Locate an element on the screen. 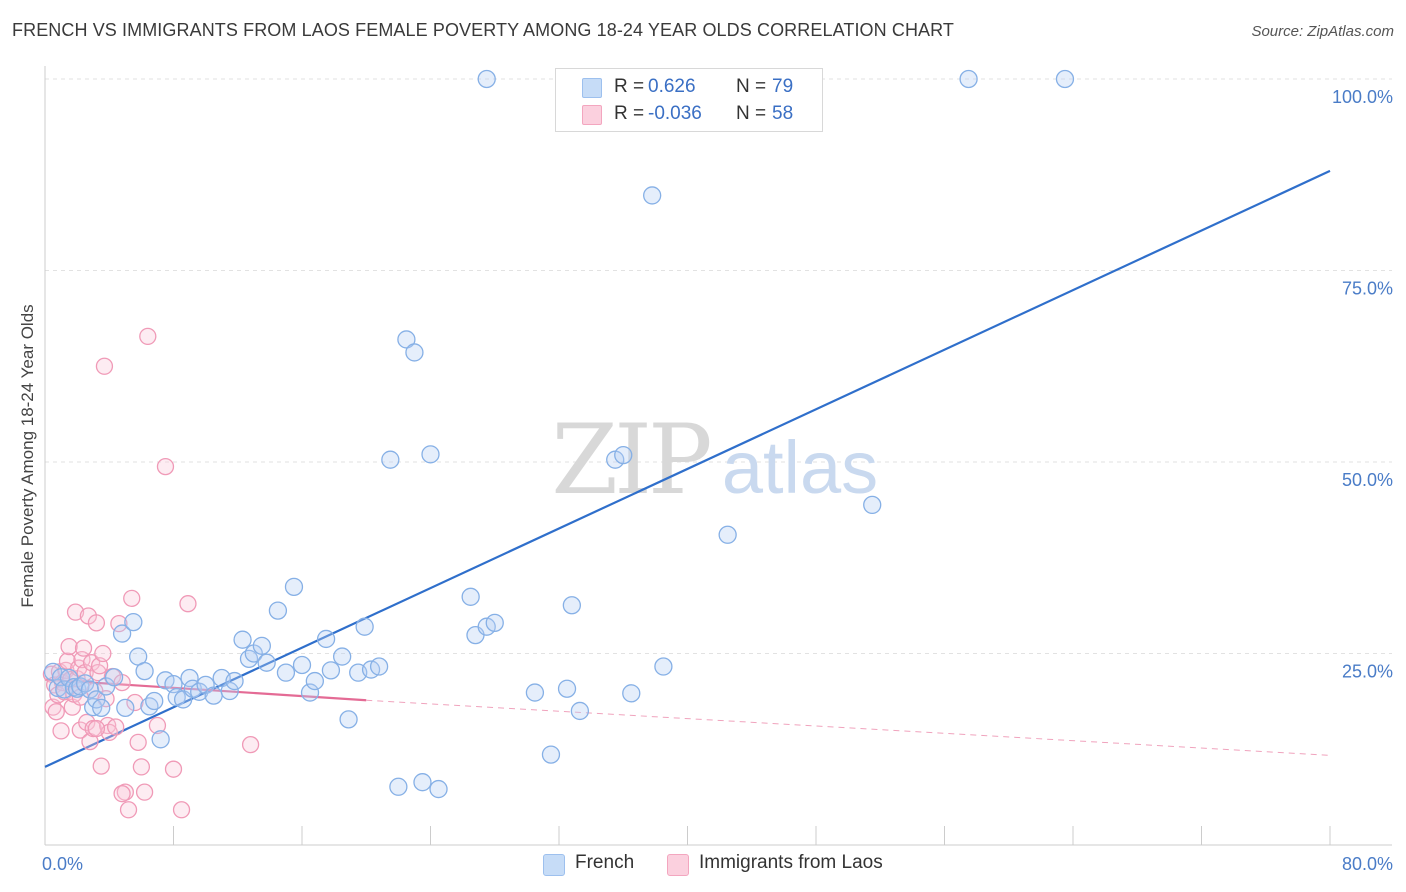 This screenshot has width=1406, height=892. y-tick-label-0: 25.0% is located at coordinates (1367, 672).